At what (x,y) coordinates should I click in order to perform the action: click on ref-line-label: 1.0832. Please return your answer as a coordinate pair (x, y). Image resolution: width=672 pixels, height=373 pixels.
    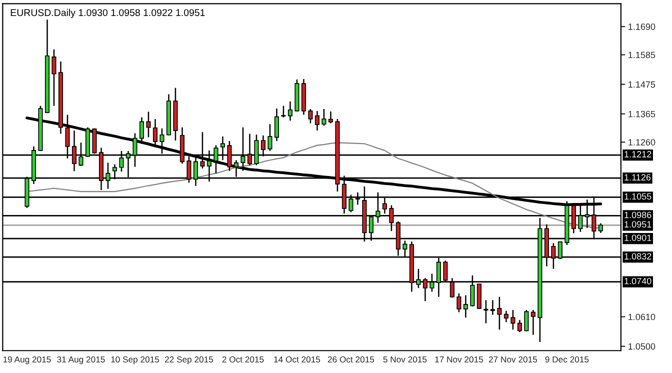
    Looking at the image, I should click on (638, 256).